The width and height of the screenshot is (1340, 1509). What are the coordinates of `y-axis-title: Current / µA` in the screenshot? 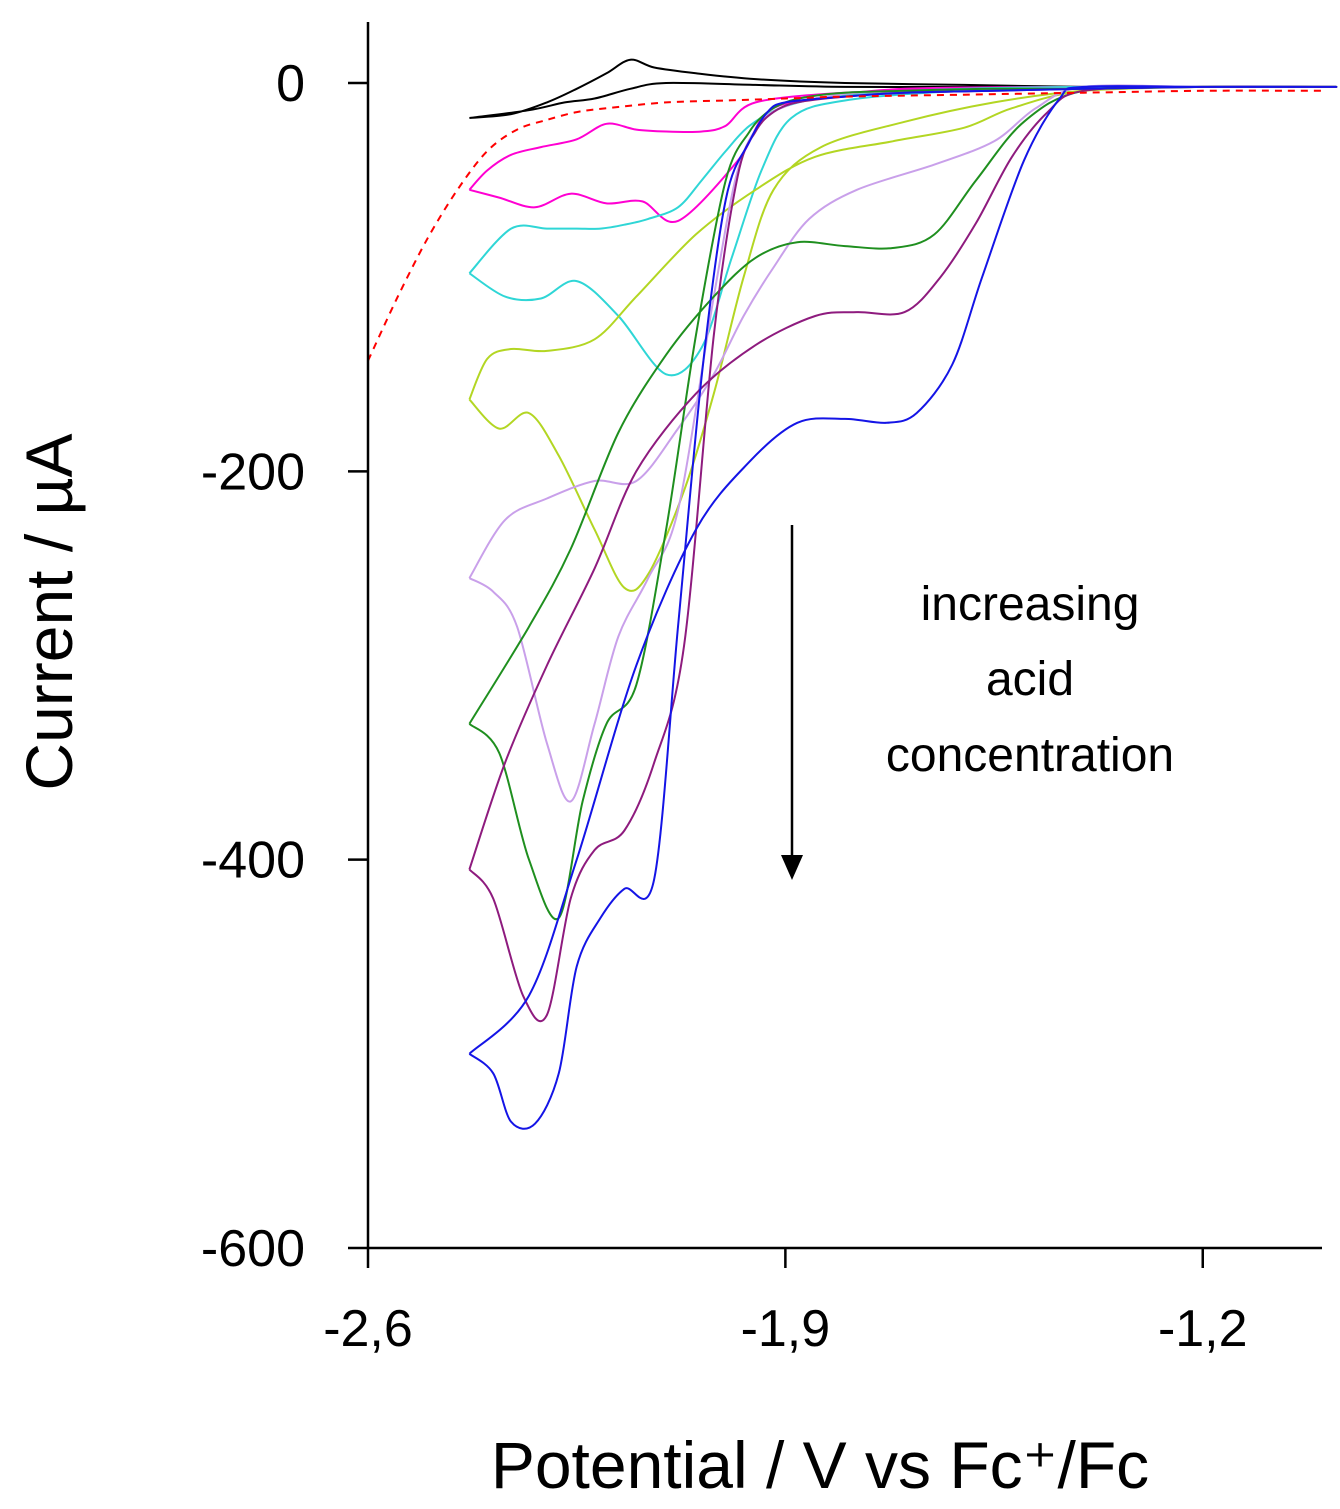 It's located at (49, 611).